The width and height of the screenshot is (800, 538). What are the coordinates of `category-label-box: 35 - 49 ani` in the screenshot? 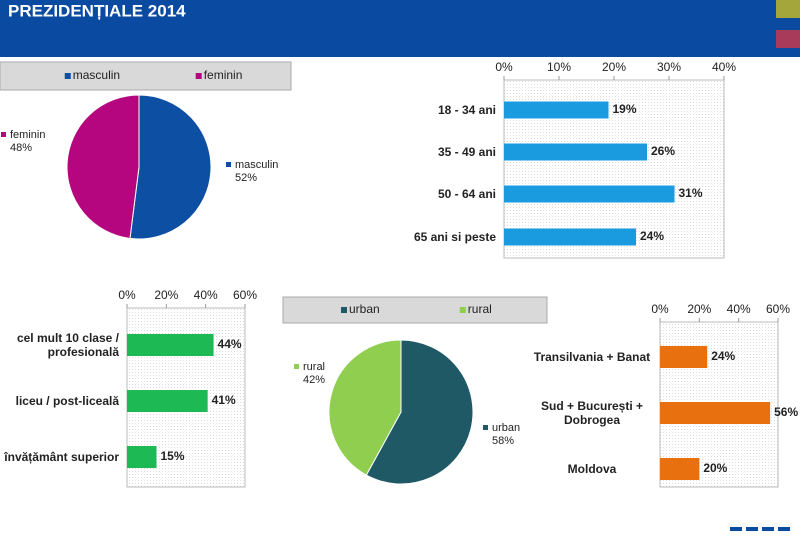 It's located at (466, 152).